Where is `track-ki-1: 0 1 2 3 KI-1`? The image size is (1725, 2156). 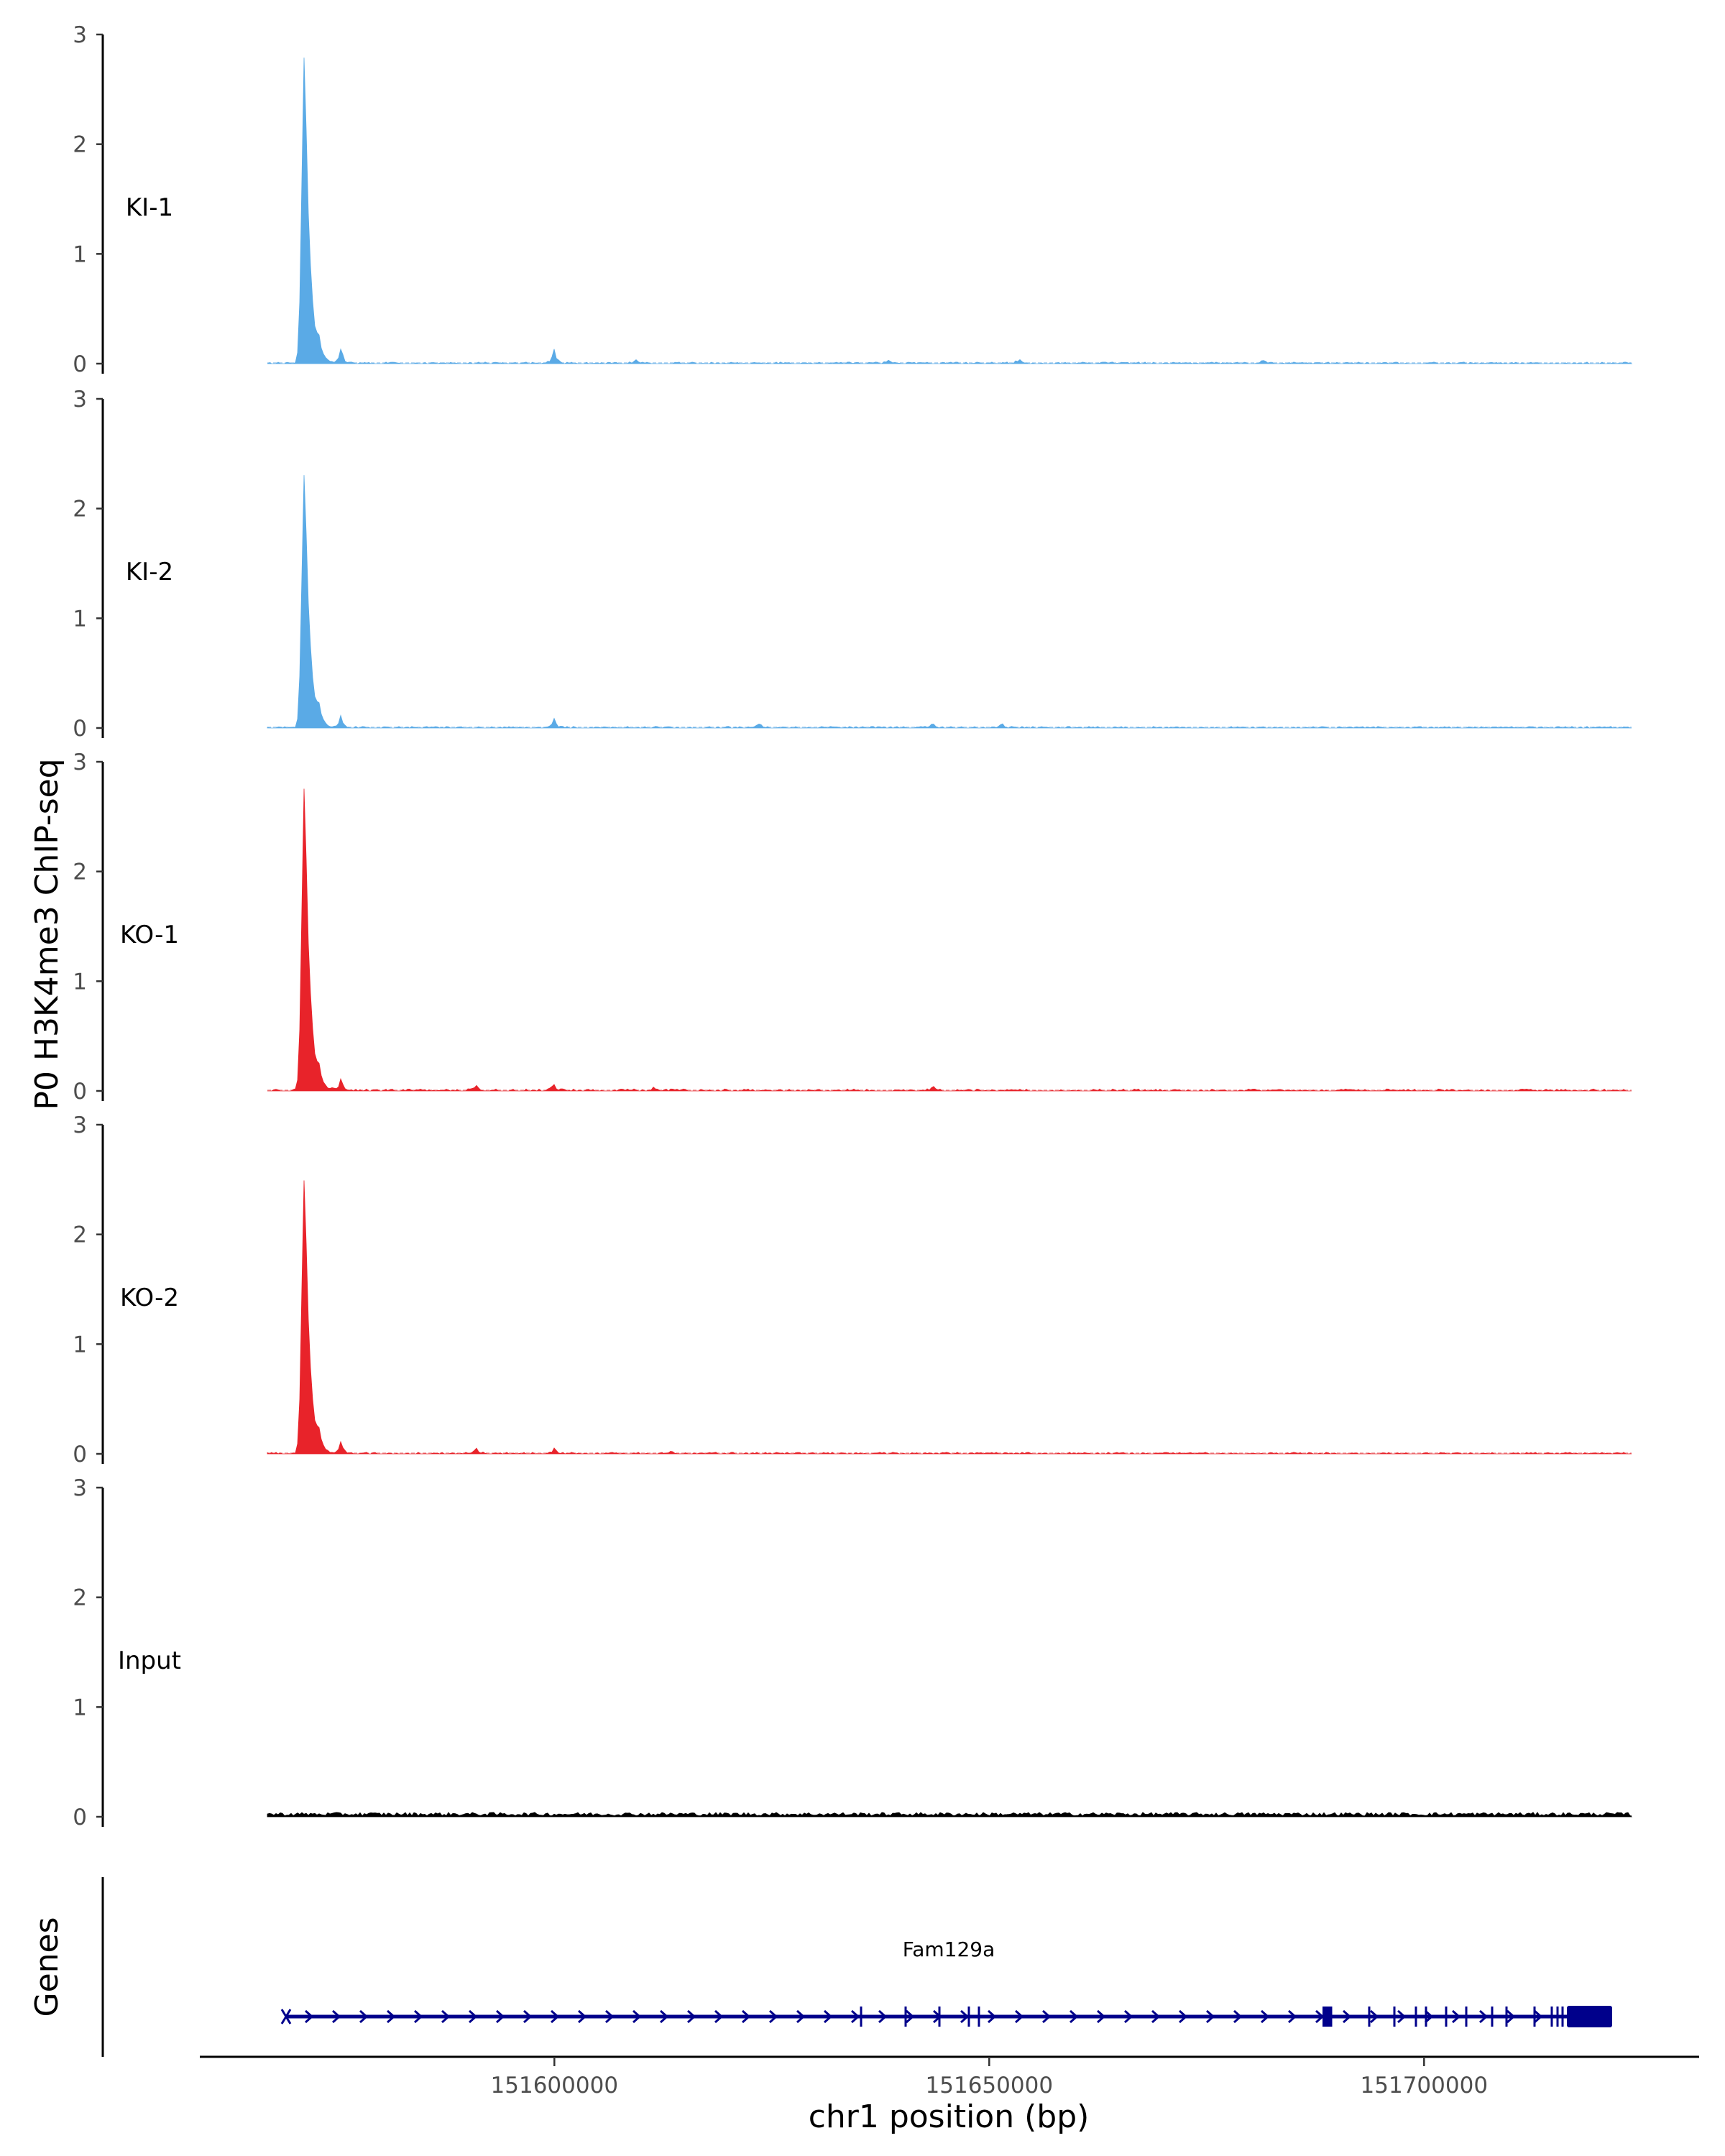
track-ki-1: 0 1 2 3 KI-1 is located at coordinates (853, 199).